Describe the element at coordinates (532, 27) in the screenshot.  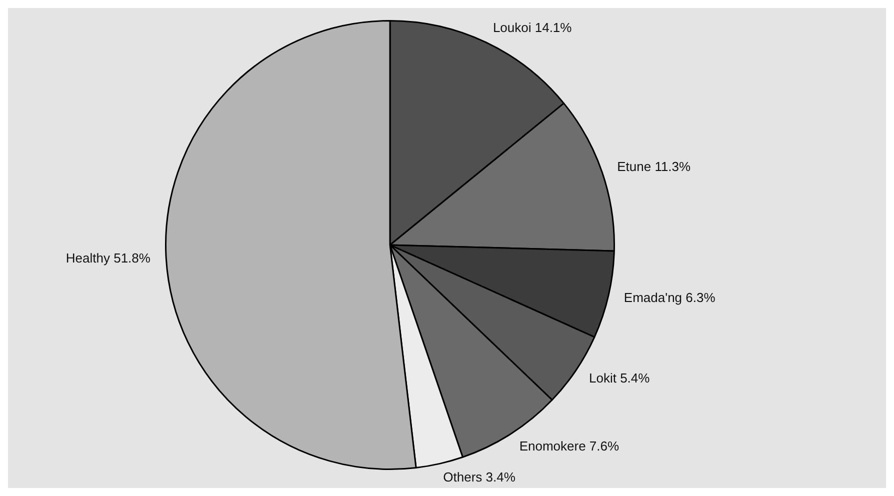
I see `slice-label: Loukoi 14.1%` at that location.